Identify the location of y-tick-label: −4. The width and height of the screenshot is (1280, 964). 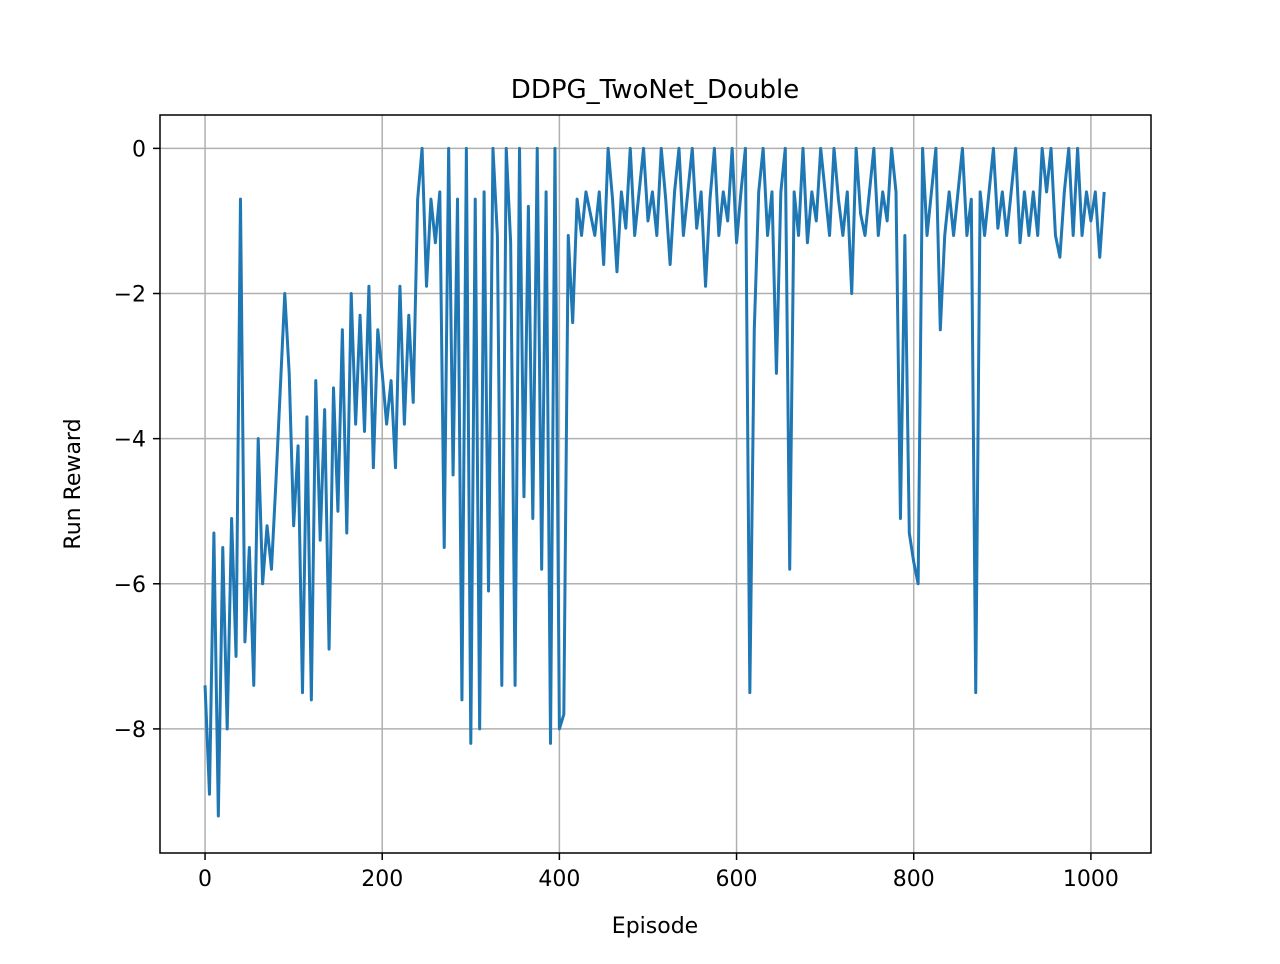
(130, 440).